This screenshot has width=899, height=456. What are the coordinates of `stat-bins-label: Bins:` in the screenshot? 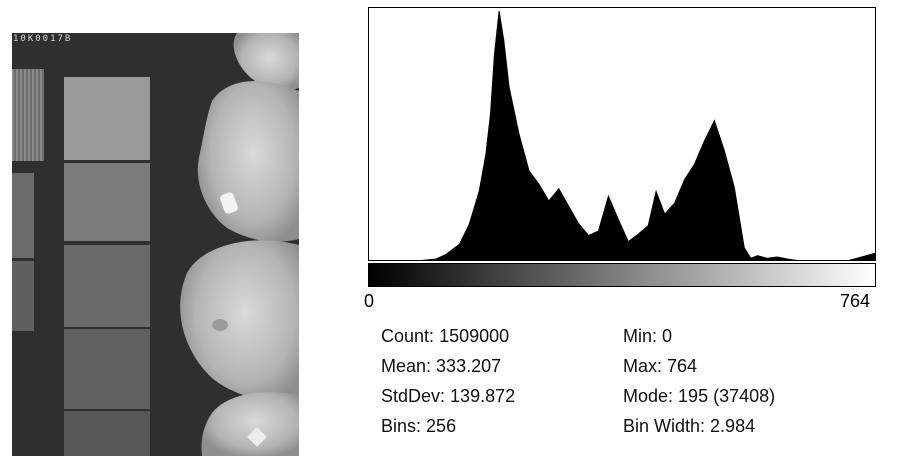 It's located at (401, 426).